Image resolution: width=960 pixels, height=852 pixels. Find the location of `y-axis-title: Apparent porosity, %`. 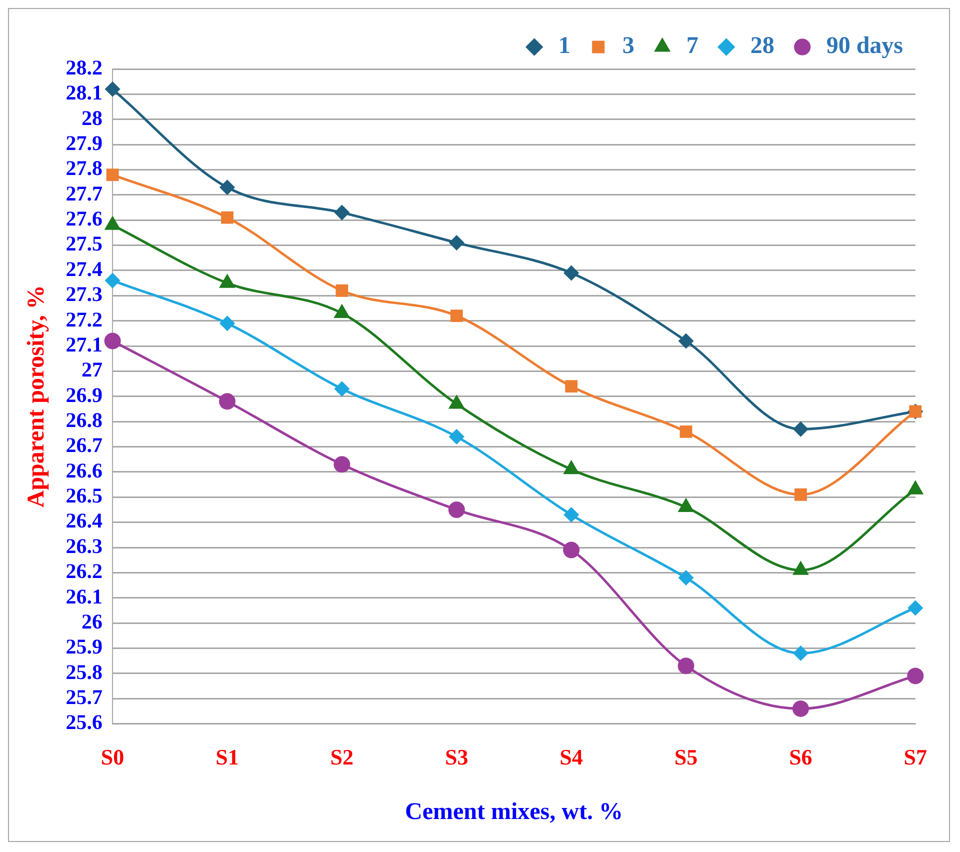

y-axis-title: Apparent porosity, % is located at coordinates (37, 396).